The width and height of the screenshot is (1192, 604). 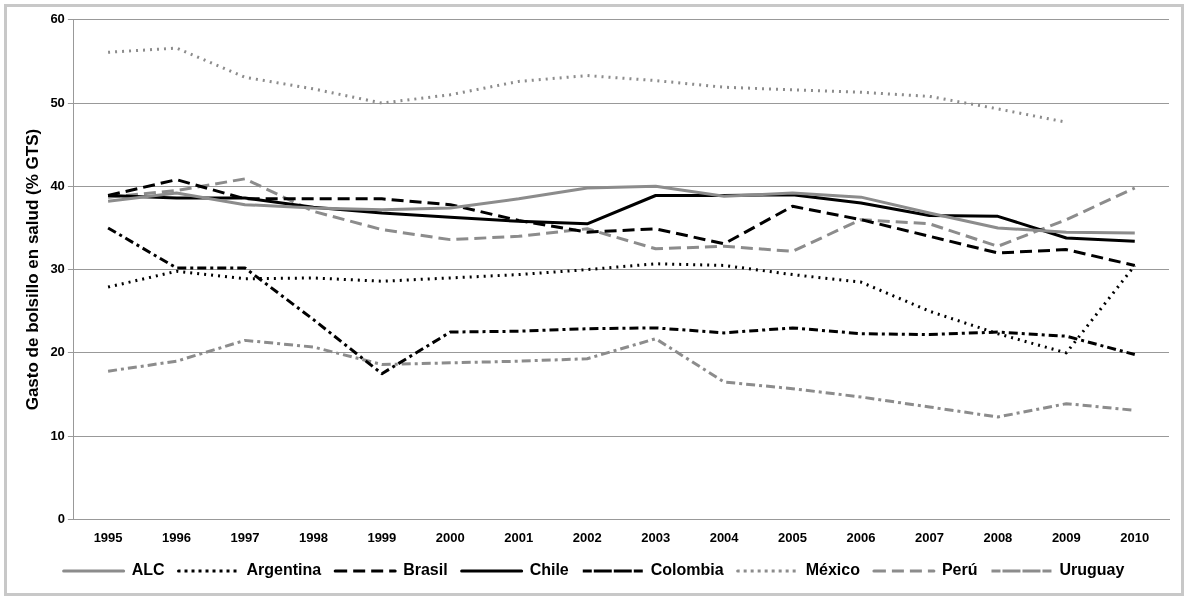 What do you see at coordinates (1092, 570) in the screenshot?
I see `legend-label: Uruguay` at bounding box center [1092, 570].